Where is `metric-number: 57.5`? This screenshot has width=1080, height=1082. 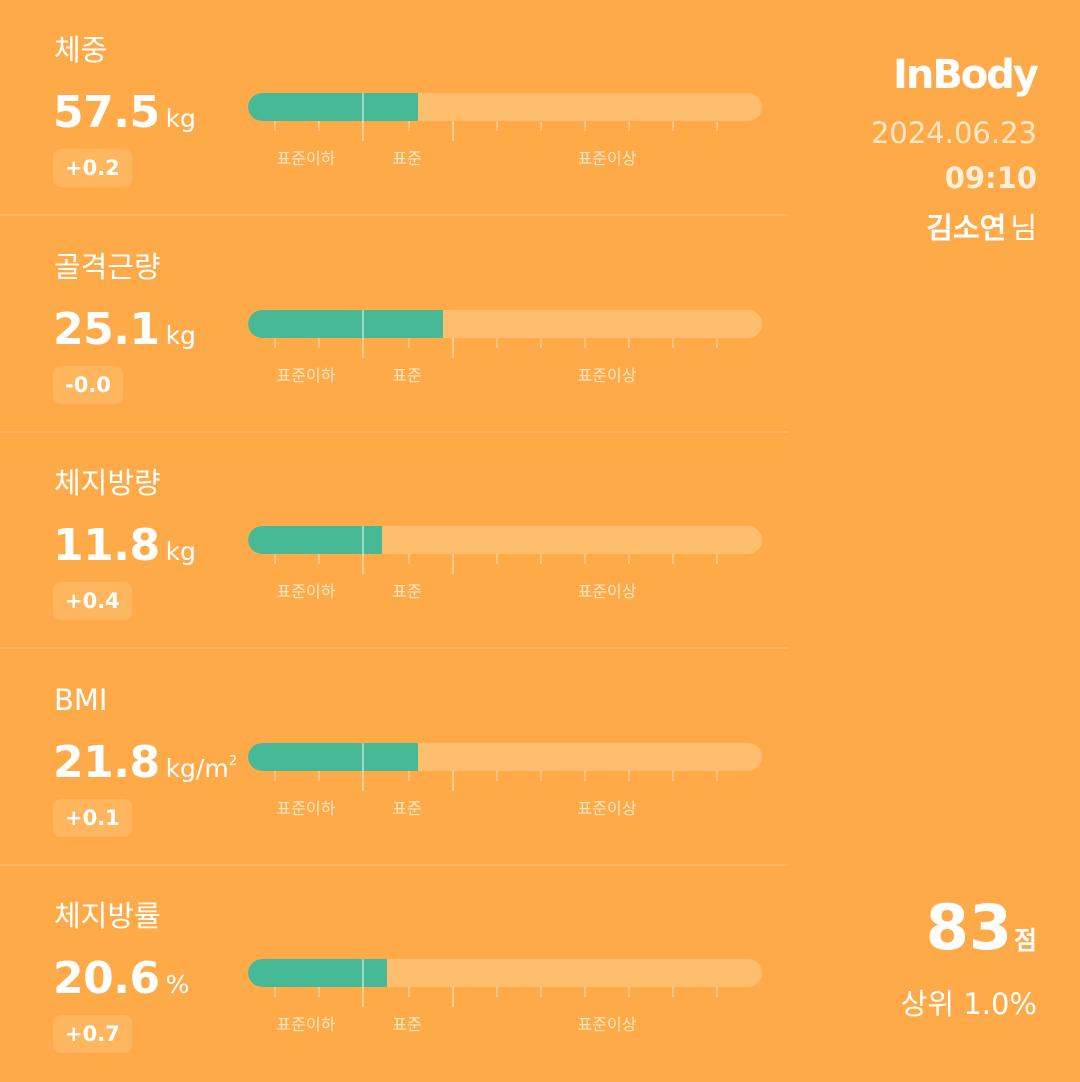
metric-number: 57.5 is located at coordinates (106, 112).